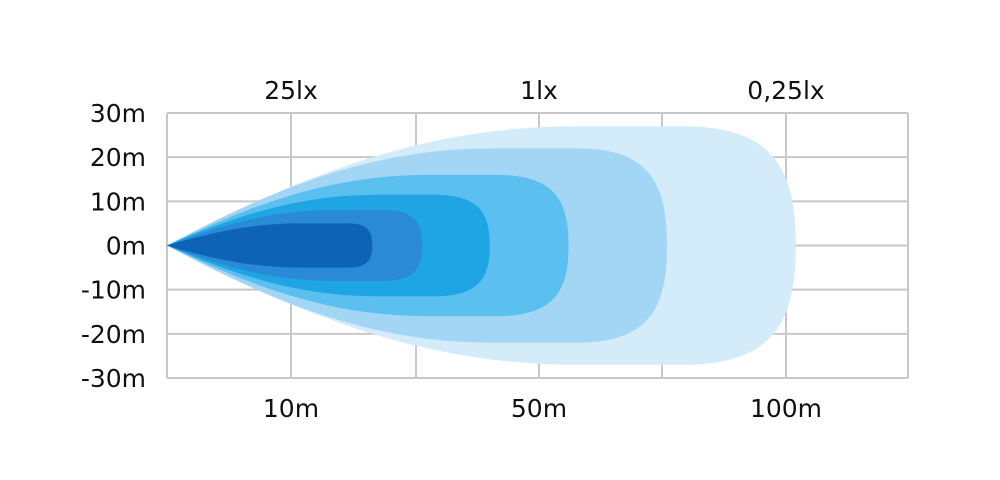 This screenshot has height=480, width=1000. I want to click on y-tick-label: 20m, so click(118, 157).